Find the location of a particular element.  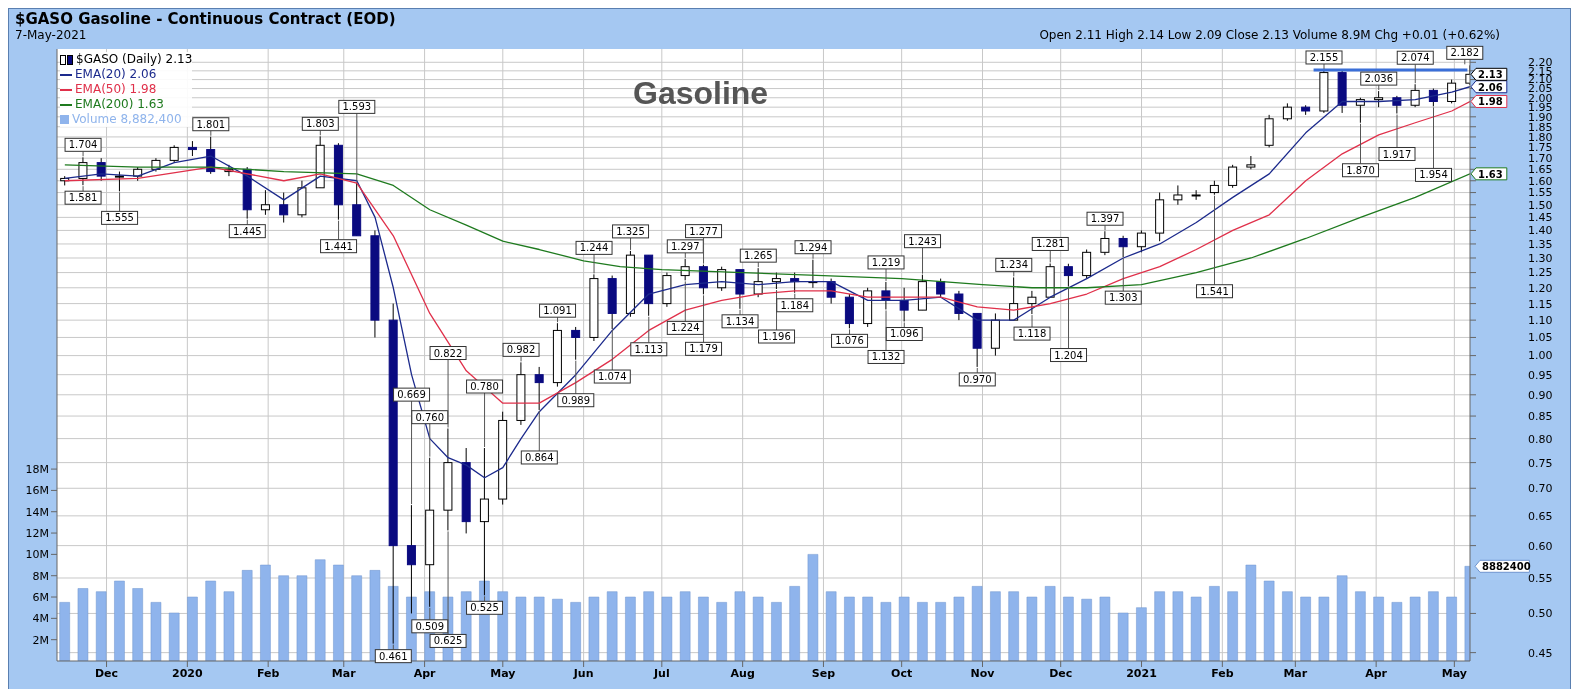

annotation: 1.076 is located at coordinates (849, 341).